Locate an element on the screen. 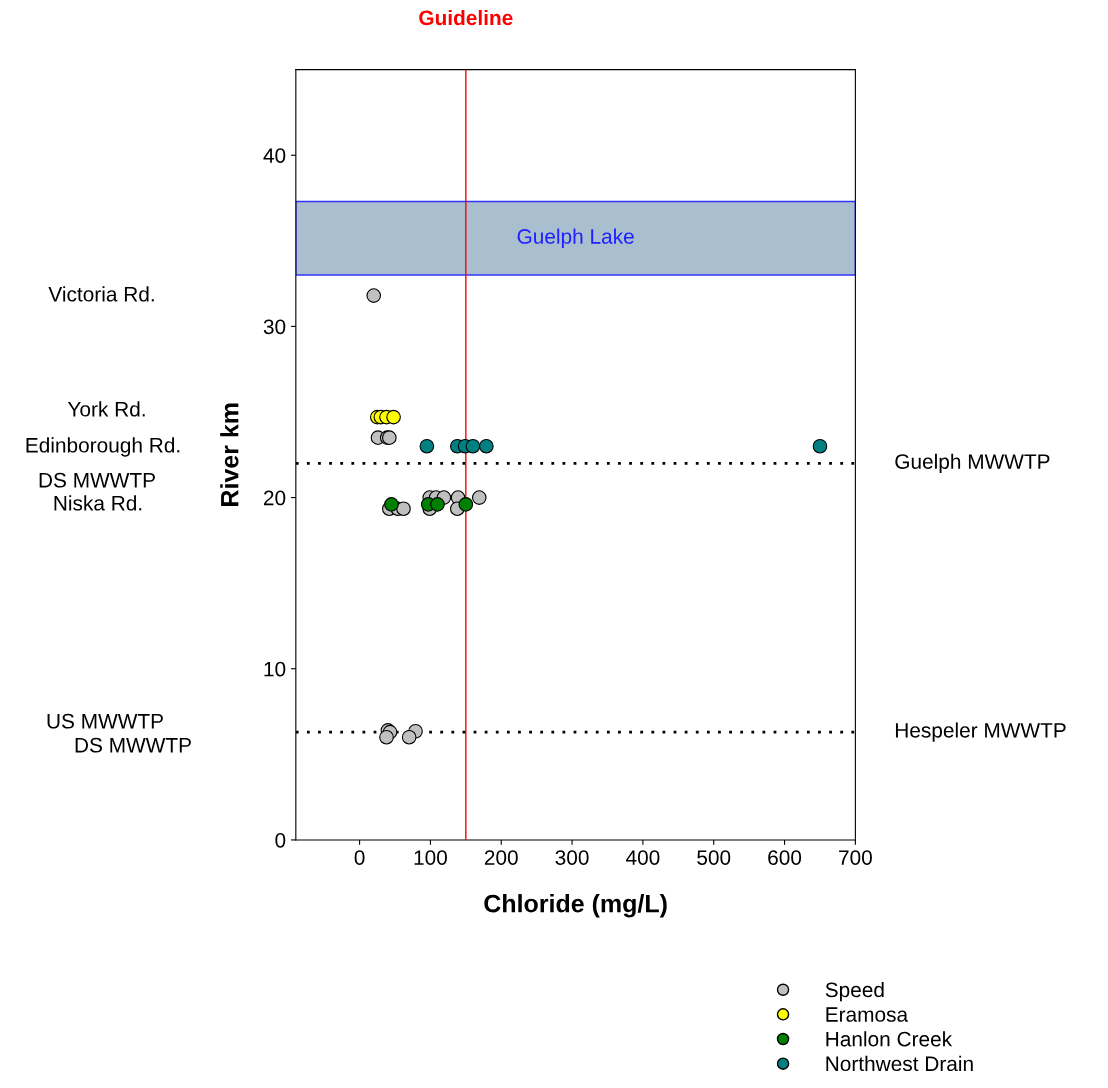 The width and height of the screenshot is (1108, 1088). text: York Rd. is located at coordinates (106, 409).